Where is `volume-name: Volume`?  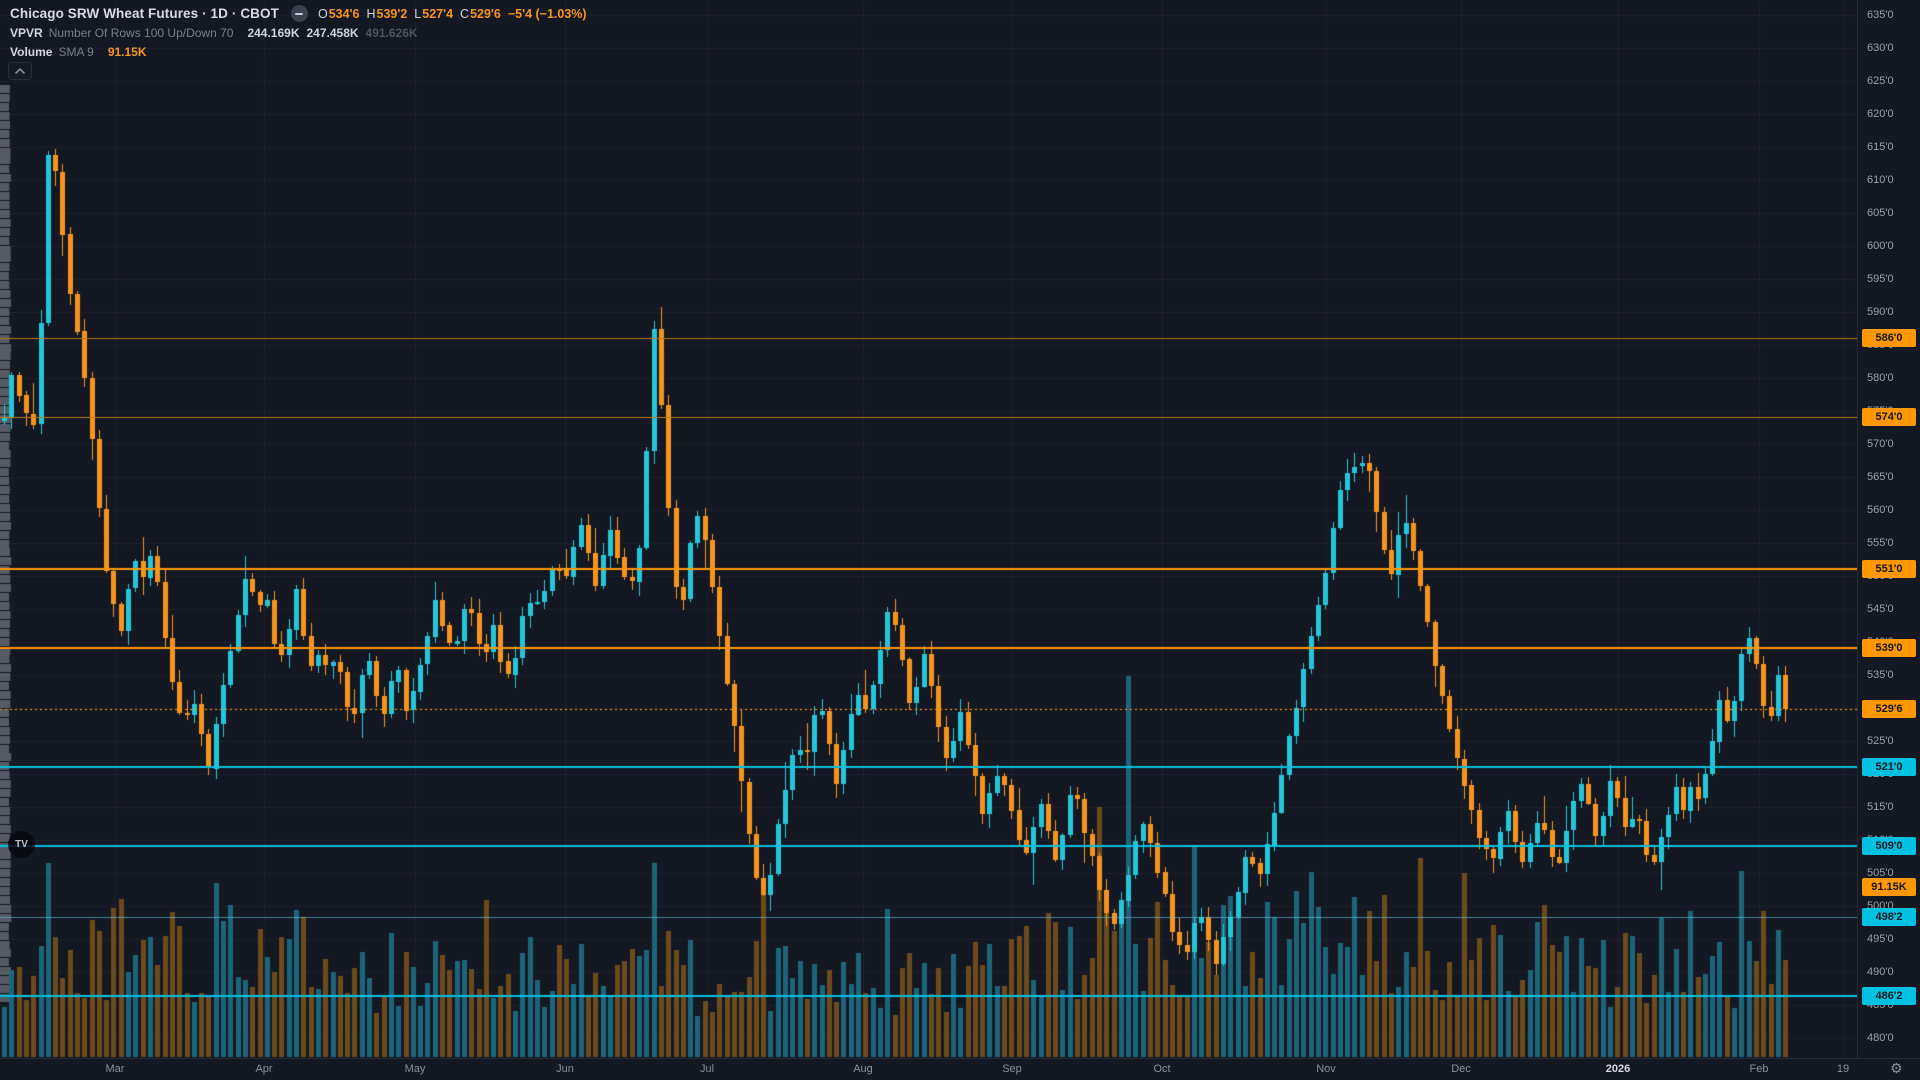 volume-name: Volume is located at coordinates (31, 51).